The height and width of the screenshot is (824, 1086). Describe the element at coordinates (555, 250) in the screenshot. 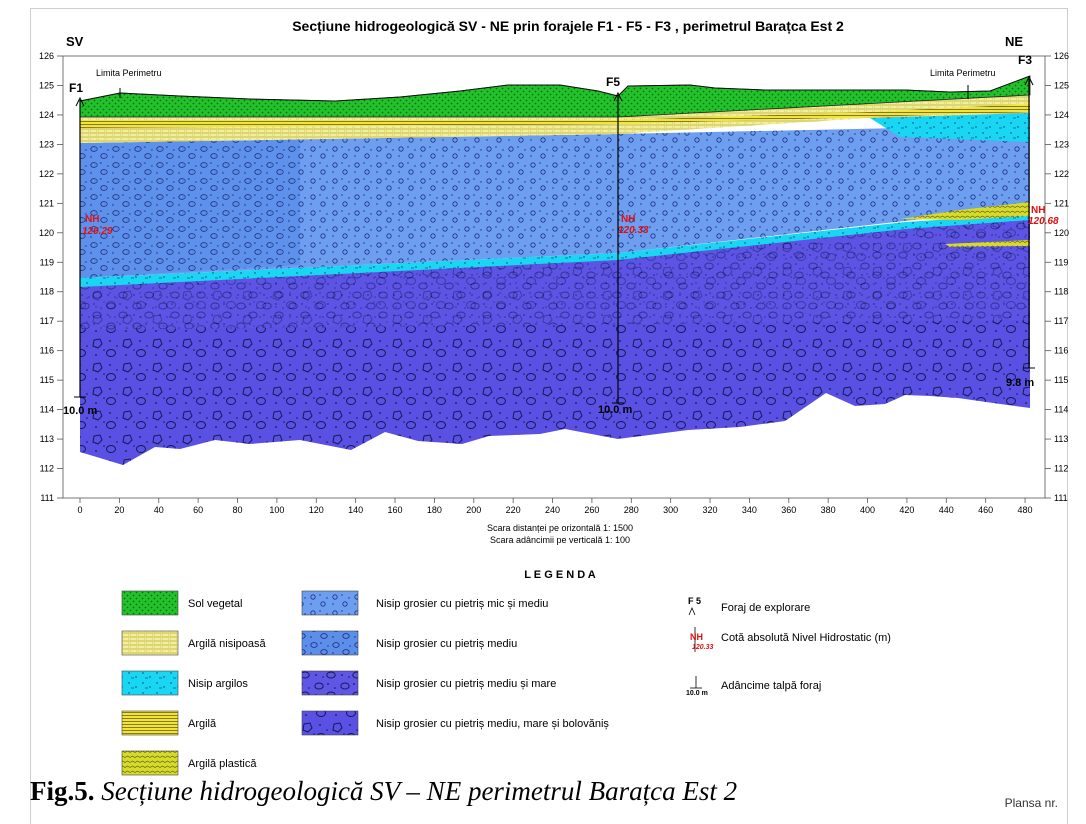

I see `layer-nisip-argilos` at that location.